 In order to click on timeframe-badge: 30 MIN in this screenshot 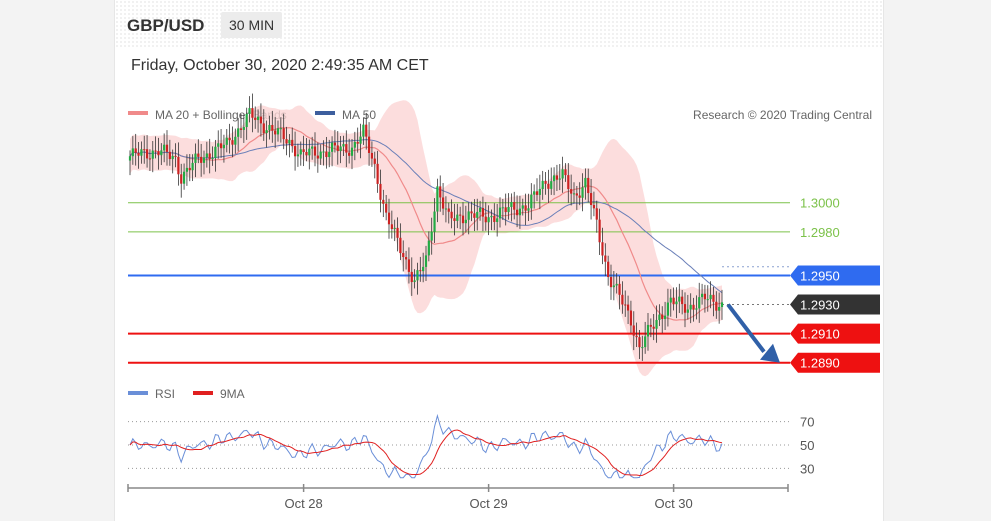, I will do `click(252, 25)`.